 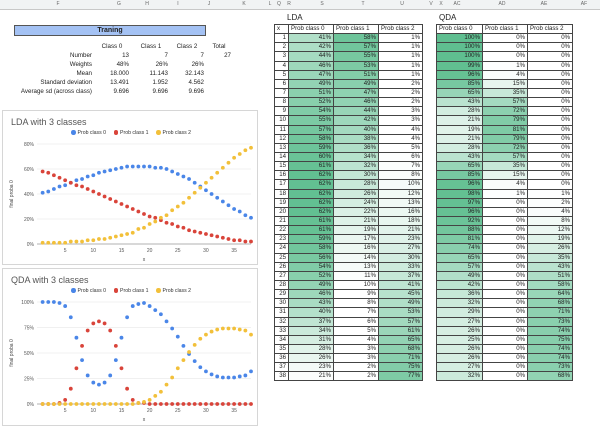 What do you see at coordinates (281, 266) in the screenshot?
I see `lda-cell: 26` at bounding box center [281, 266].